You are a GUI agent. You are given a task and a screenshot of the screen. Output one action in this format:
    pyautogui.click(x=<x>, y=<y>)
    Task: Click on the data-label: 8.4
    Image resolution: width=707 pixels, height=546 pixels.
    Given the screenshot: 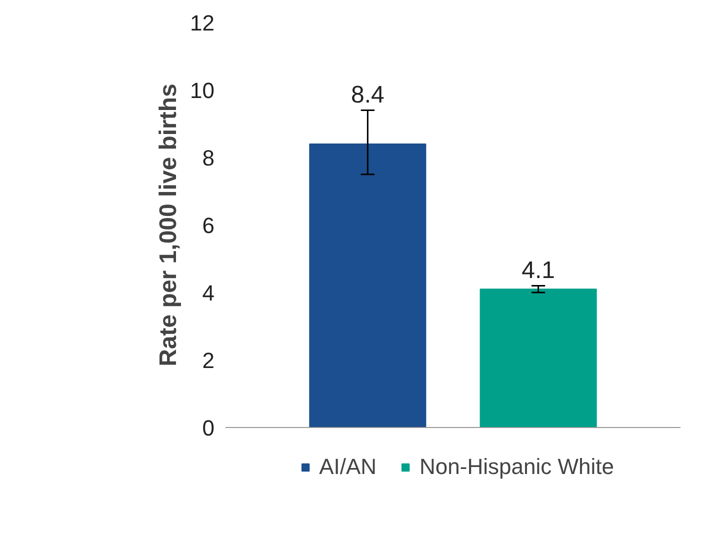 What is the action you would take?
    pyautogui.click(x=367, y=94)
    